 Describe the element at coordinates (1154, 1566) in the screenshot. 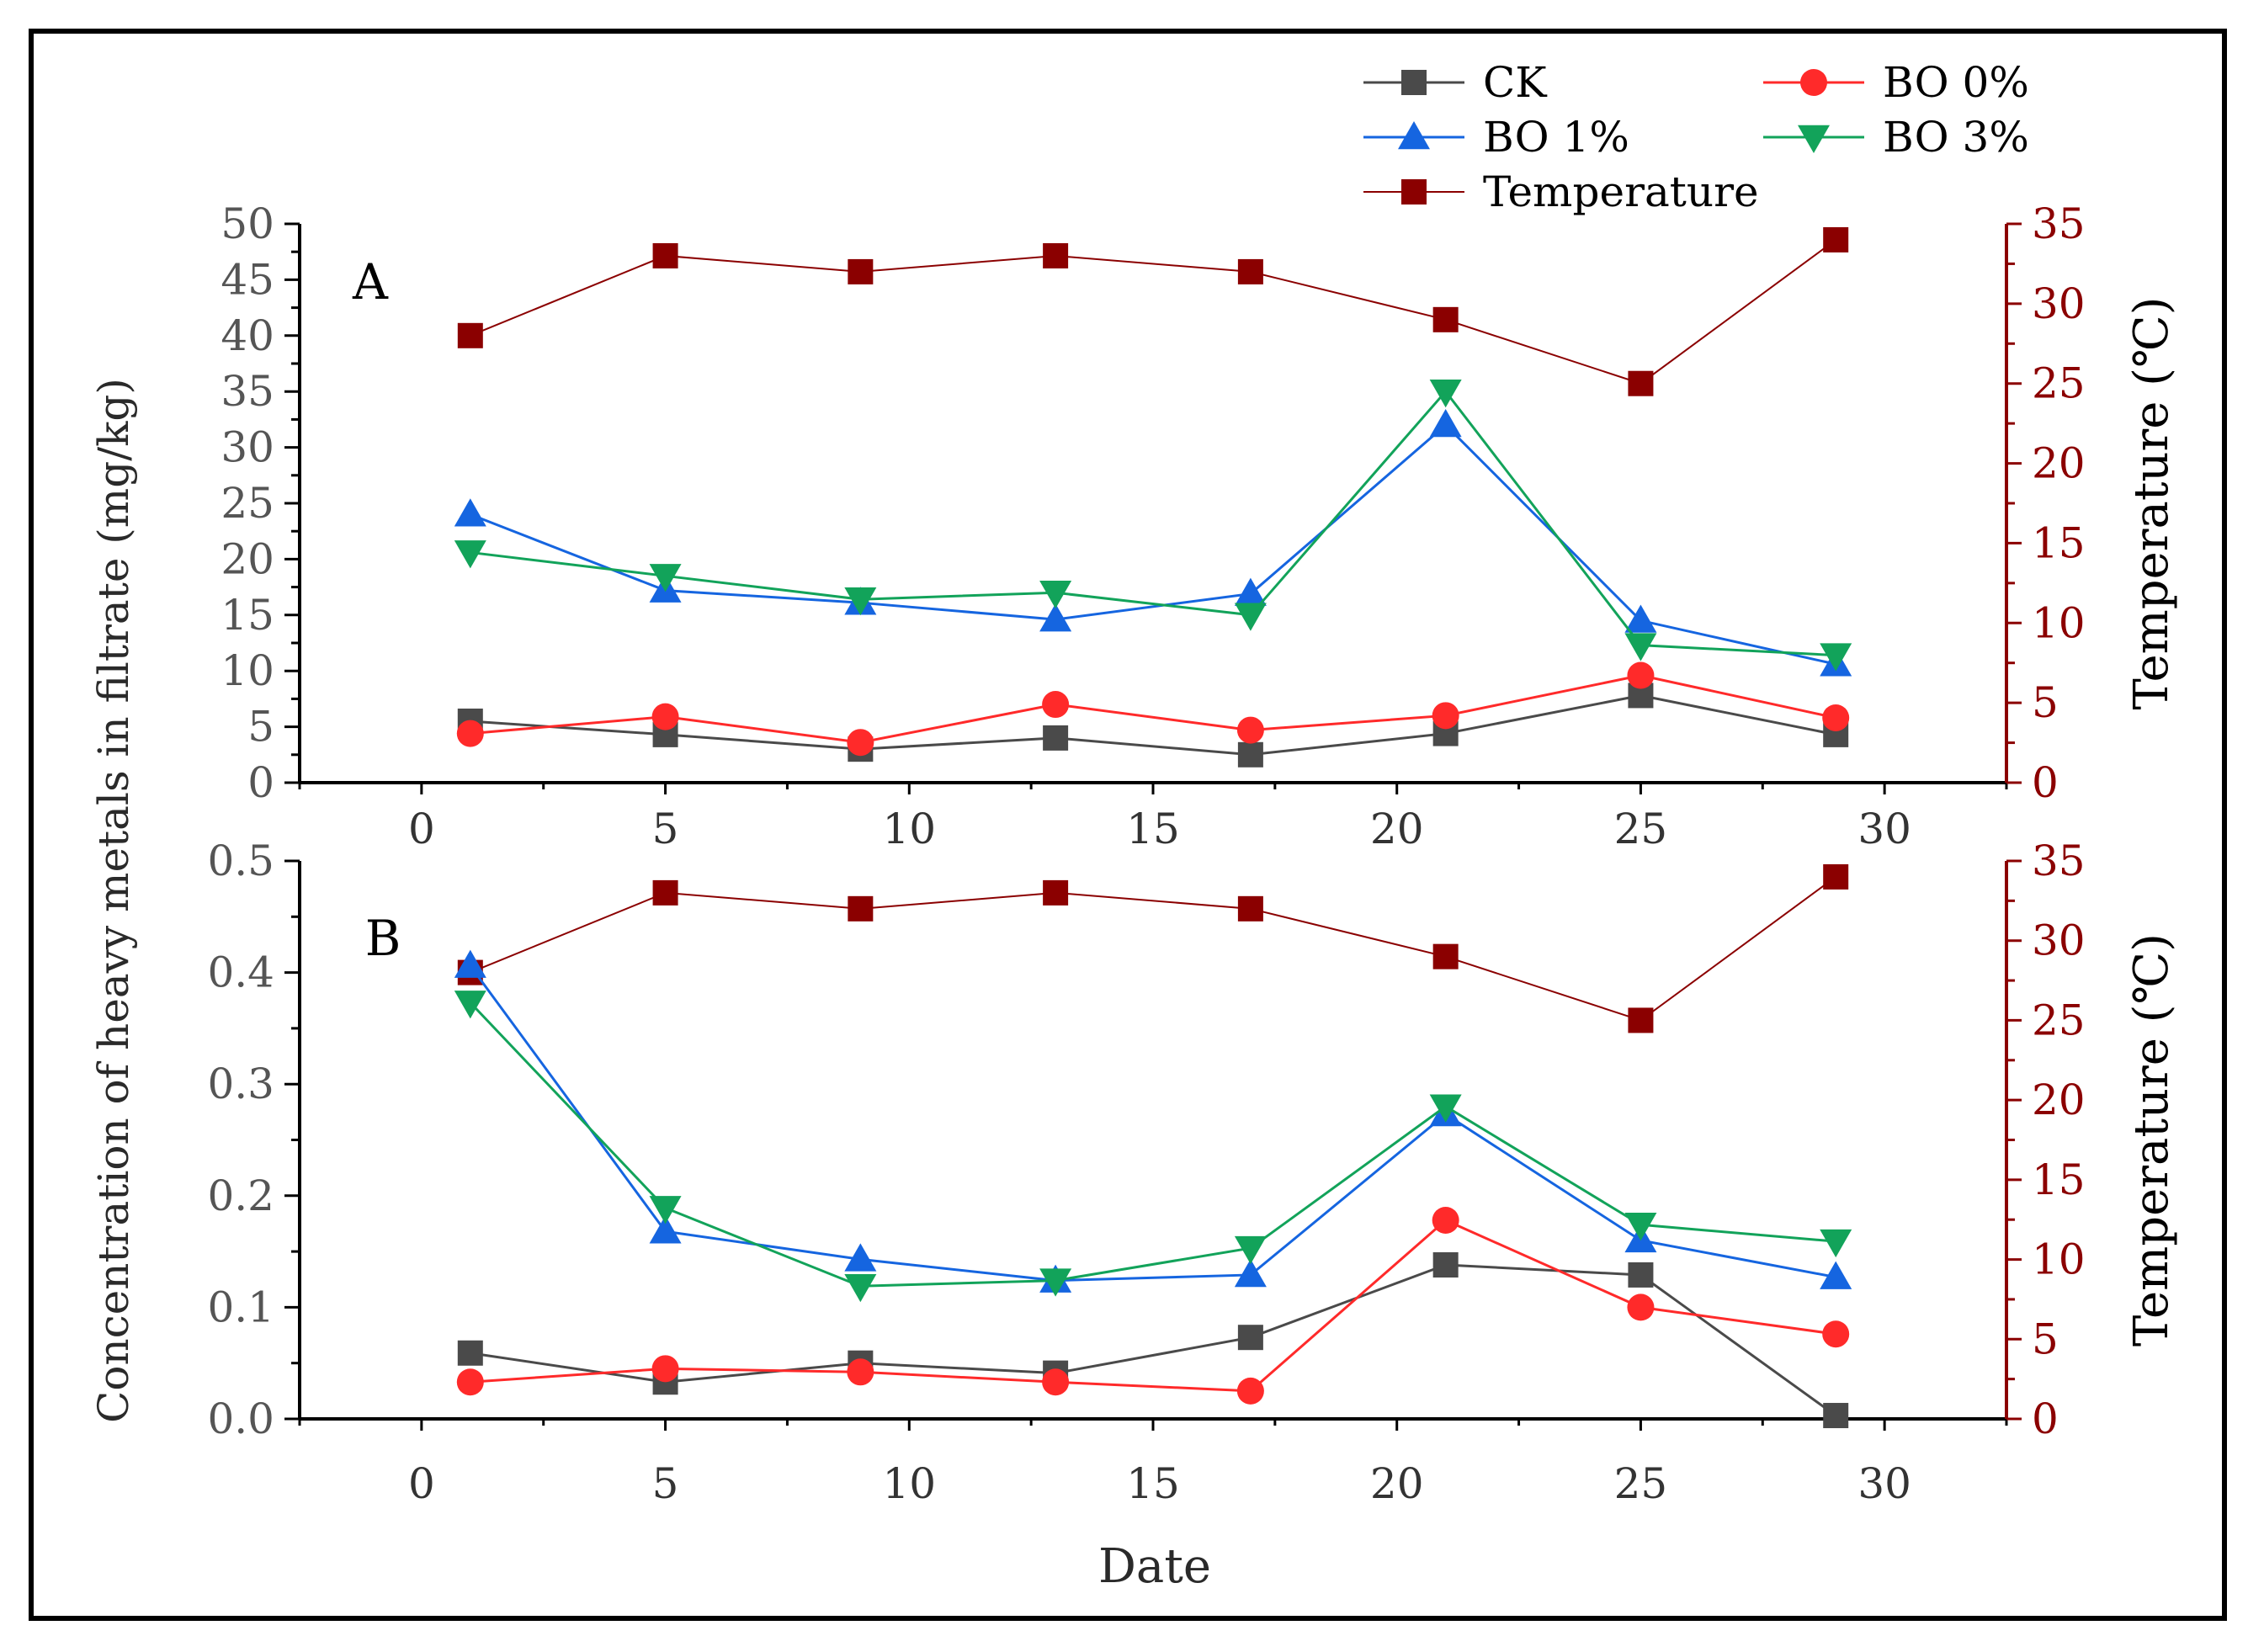

I see `x-axis-label: Date` at that location.